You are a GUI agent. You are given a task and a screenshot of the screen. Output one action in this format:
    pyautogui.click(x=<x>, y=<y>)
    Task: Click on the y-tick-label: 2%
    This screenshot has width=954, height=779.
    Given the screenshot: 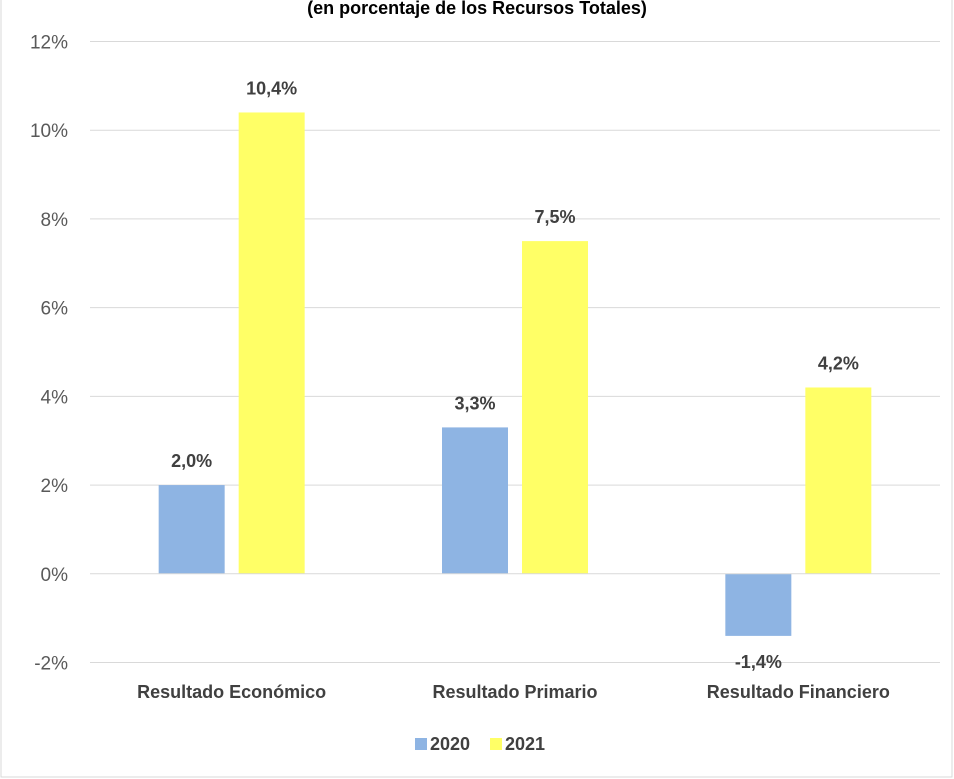 What is the action you would take?
    pyautogui.click(x=55, y=486)
    